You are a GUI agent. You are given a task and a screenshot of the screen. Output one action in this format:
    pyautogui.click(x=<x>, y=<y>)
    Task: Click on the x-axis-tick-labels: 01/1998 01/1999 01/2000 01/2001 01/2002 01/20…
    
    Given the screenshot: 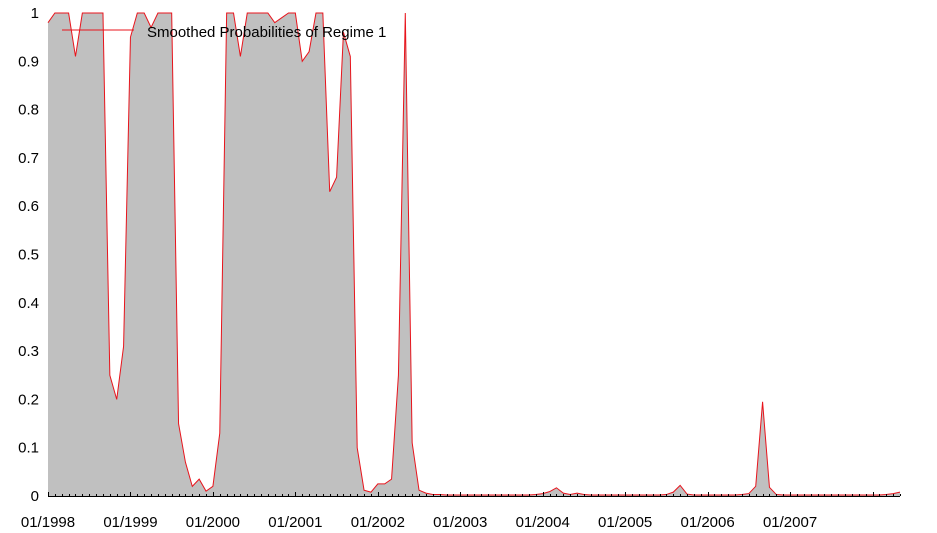 What is the action you would take?
    pyautogui.click(x=419, y=522)
    